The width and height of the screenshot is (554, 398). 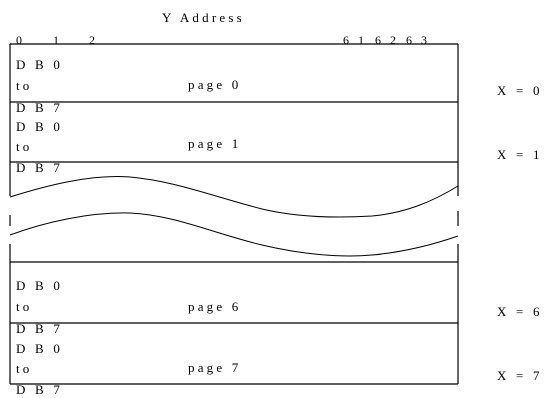 I want to click on page-label: page 7, so click(x=215, y=367).